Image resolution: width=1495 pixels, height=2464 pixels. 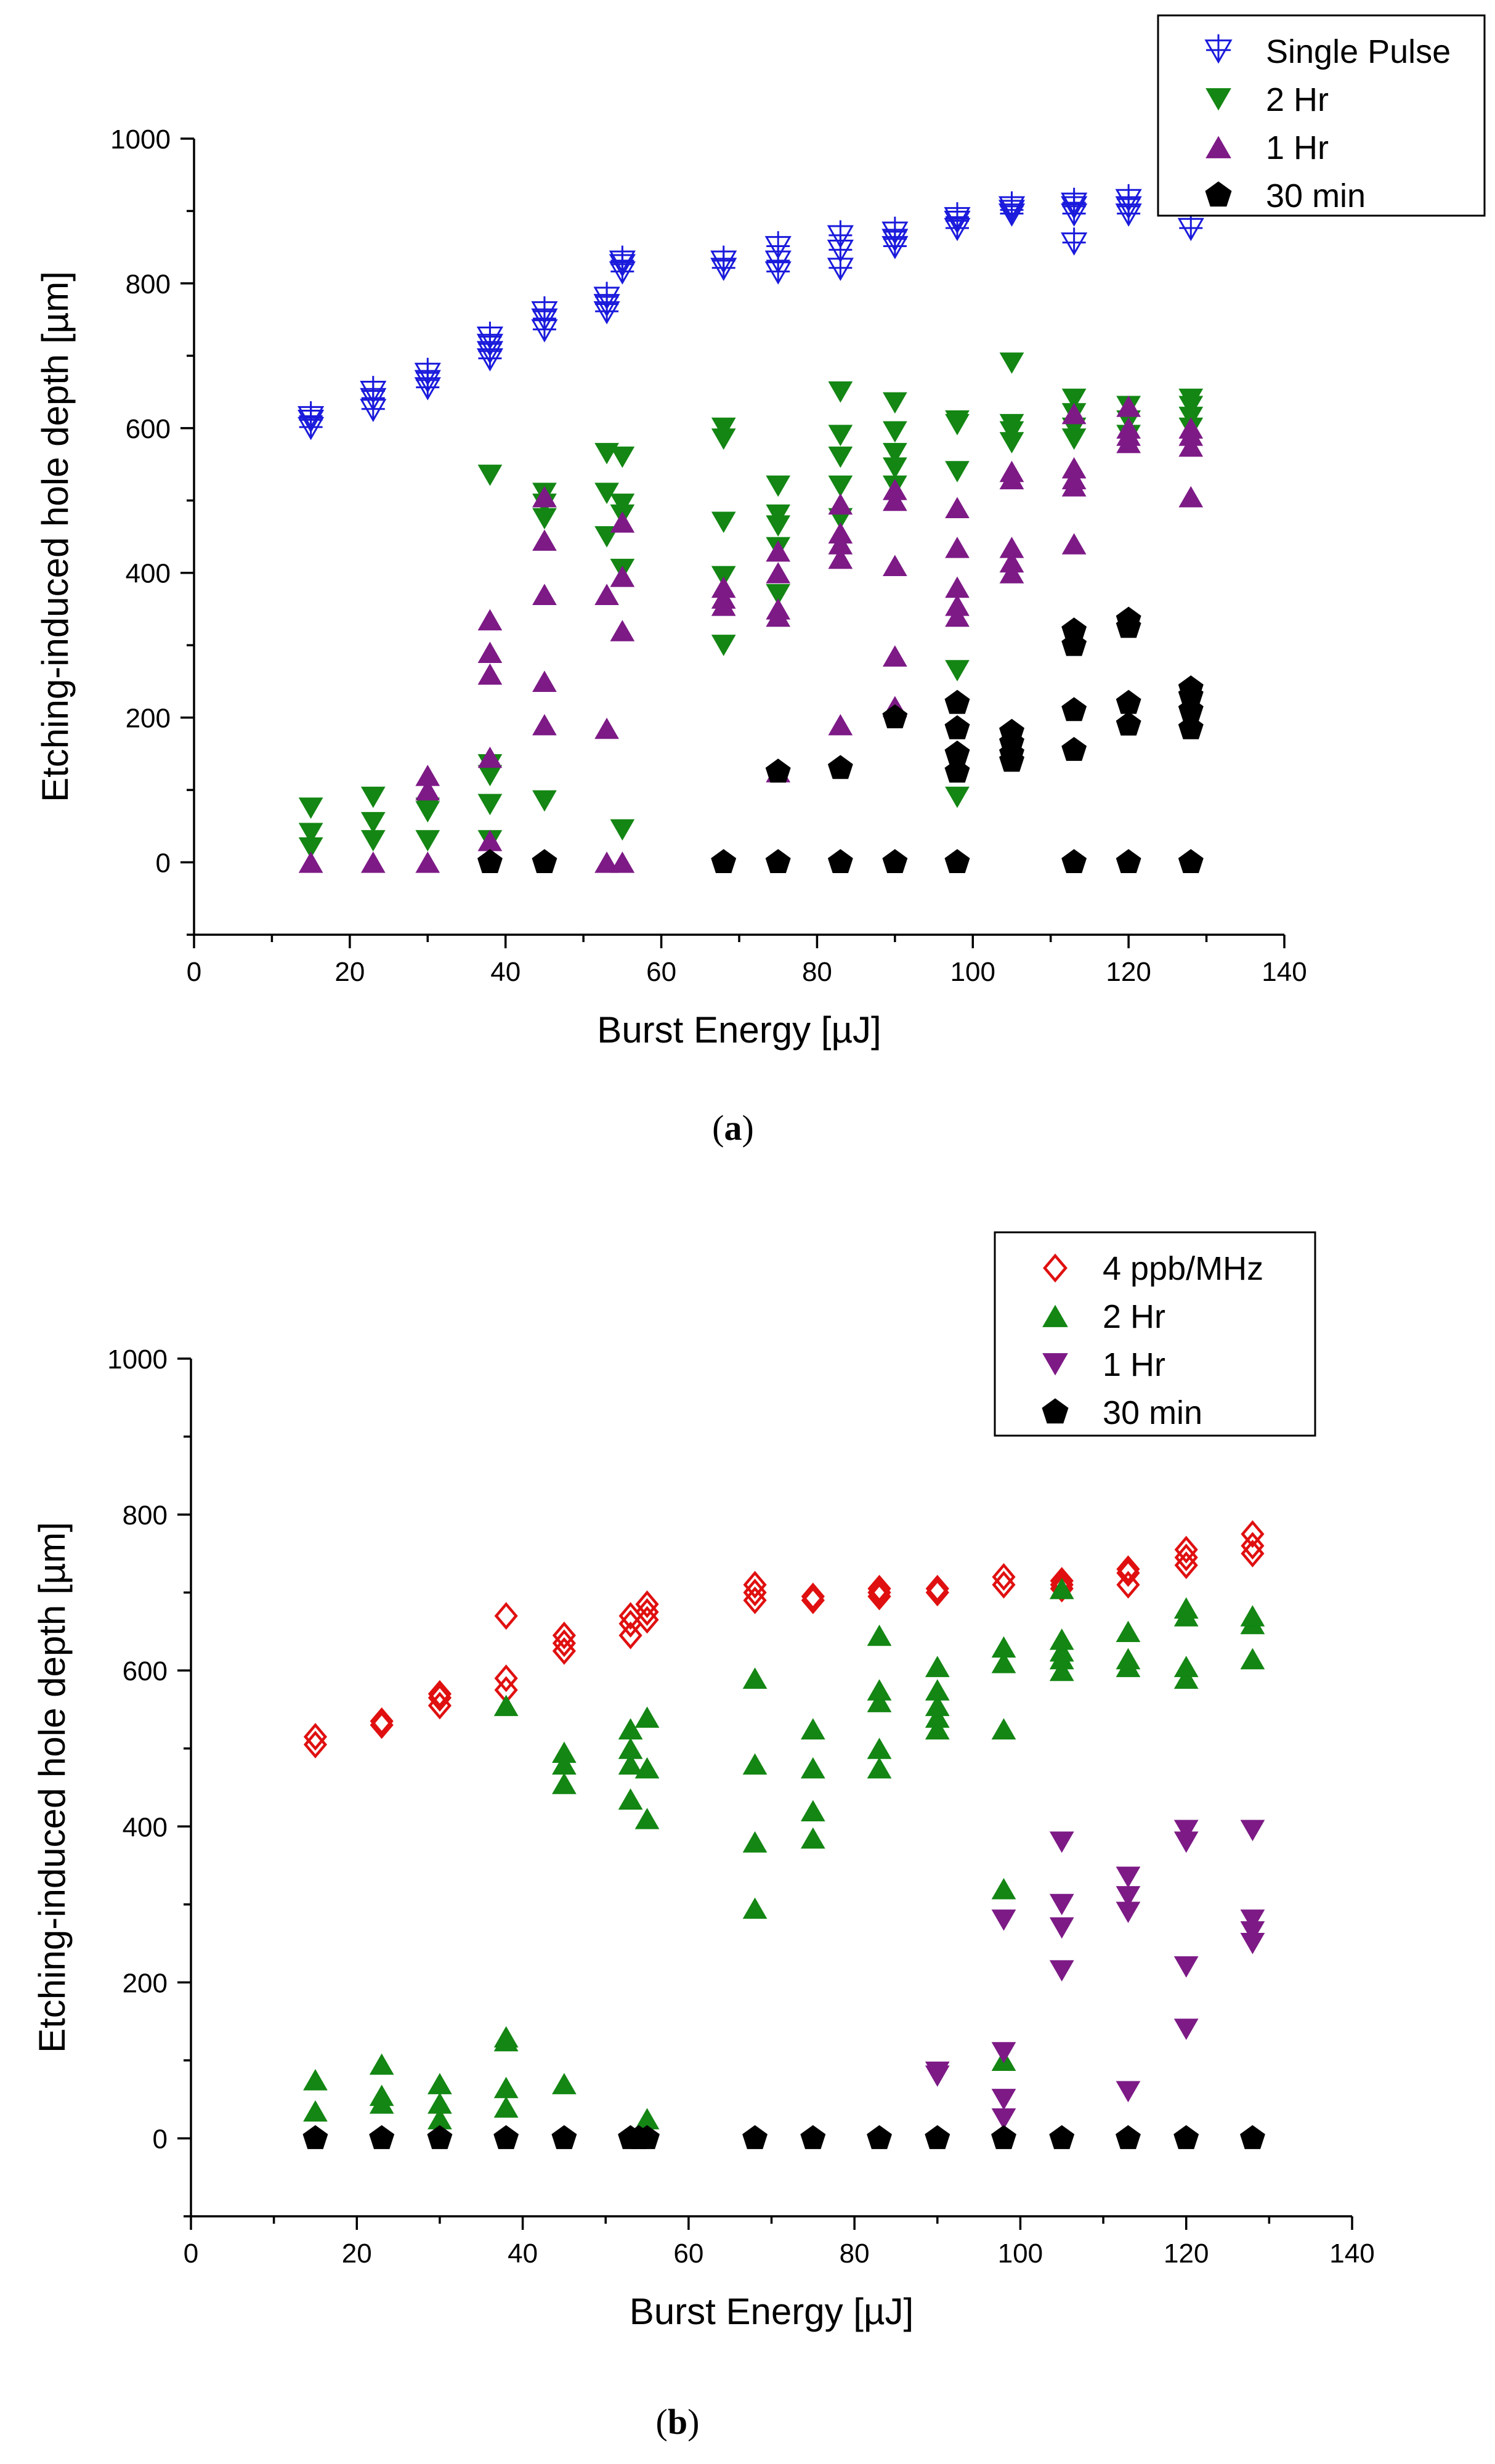 I want to click on x-tick-label: 140, so click(x=1351, y=2253).